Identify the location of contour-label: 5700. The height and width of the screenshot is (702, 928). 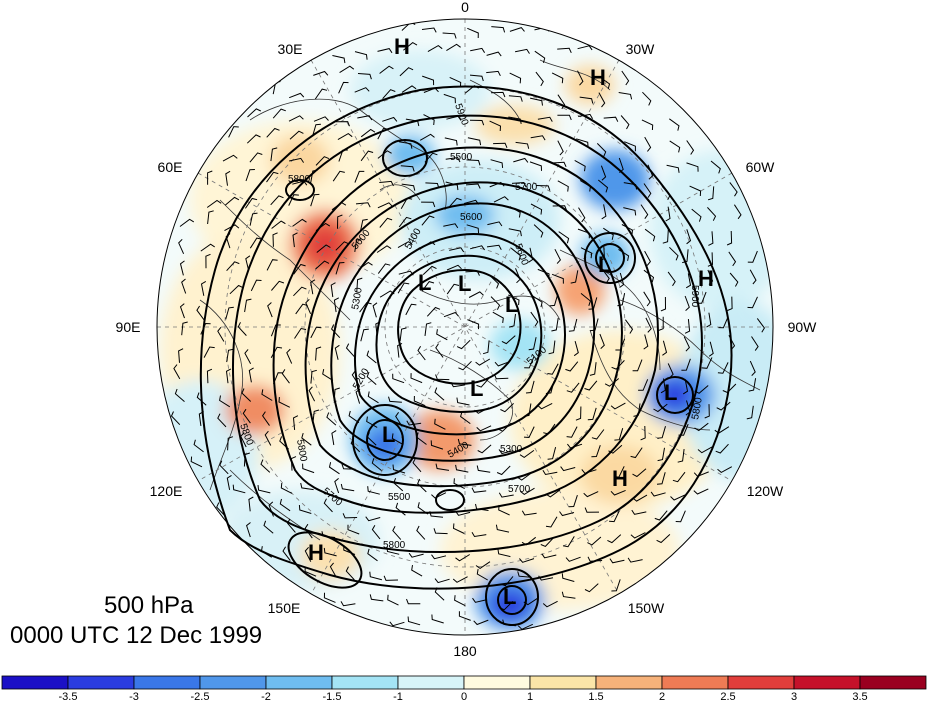
(519, 489).